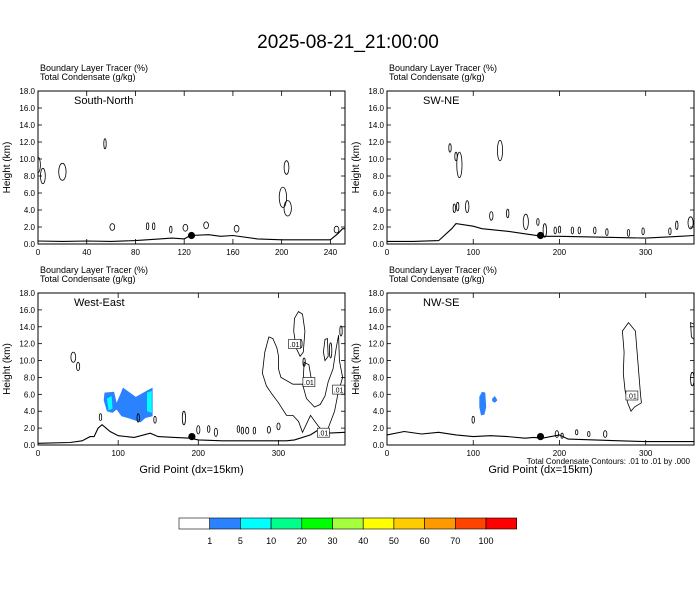  I want to click on y-axis-label: Height (km), so click(7, 168).